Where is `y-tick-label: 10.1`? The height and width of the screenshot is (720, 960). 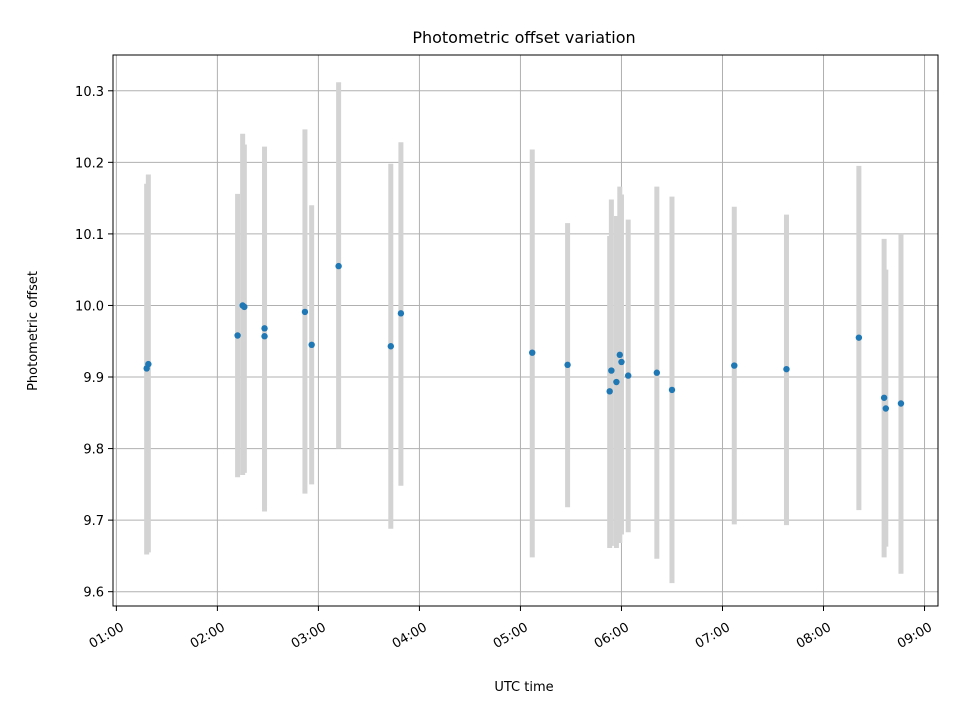
y-tick-label: 10.1 is located at coordinates (89, 235).